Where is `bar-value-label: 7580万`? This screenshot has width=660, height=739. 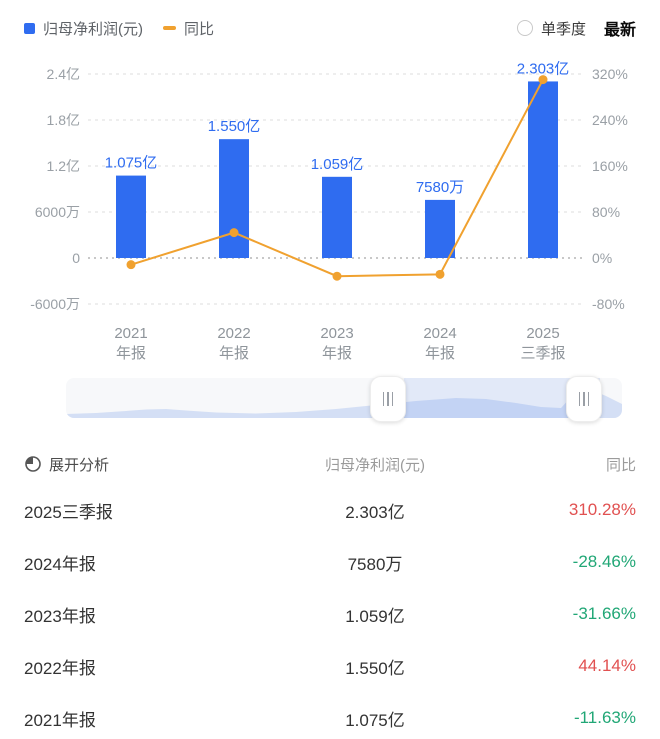 bar-value-label: 7580万 is located at coordinates (440, 187).